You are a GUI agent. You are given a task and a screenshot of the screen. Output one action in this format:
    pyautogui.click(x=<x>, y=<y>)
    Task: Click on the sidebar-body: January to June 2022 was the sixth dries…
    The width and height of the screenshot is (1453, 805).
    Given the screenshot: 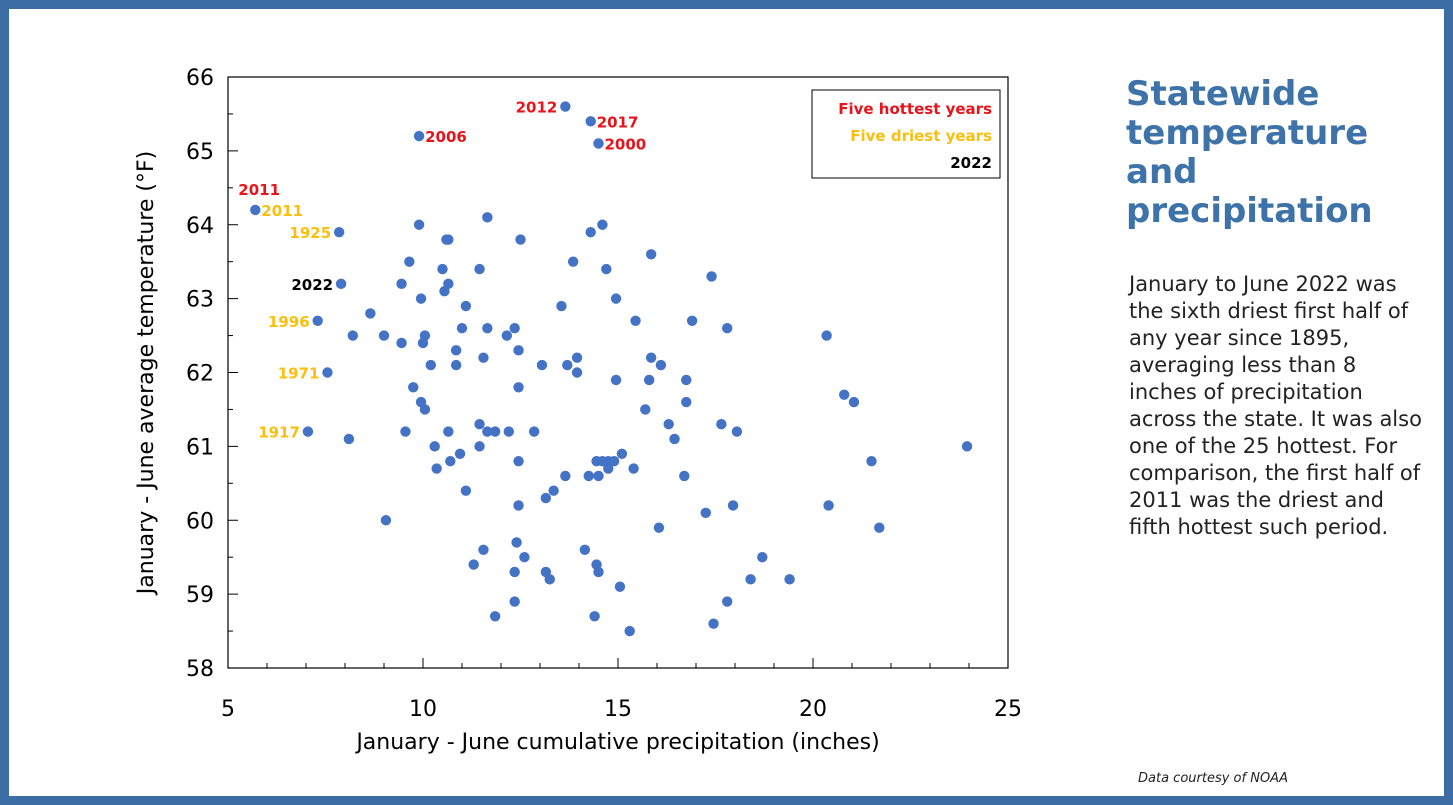 What is the action you would take?
    pyautogui.click(x=1275, y=405)
    